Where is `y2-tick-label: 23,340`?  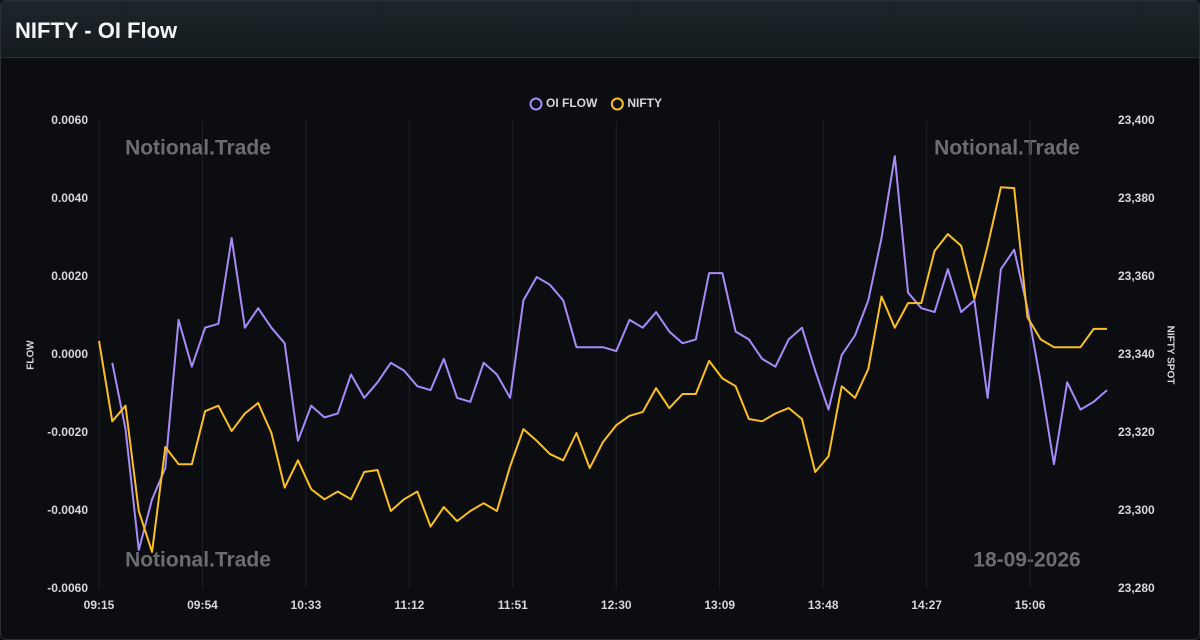
y2-tick-label: 23,340 is located at coordinates (1136, 354).